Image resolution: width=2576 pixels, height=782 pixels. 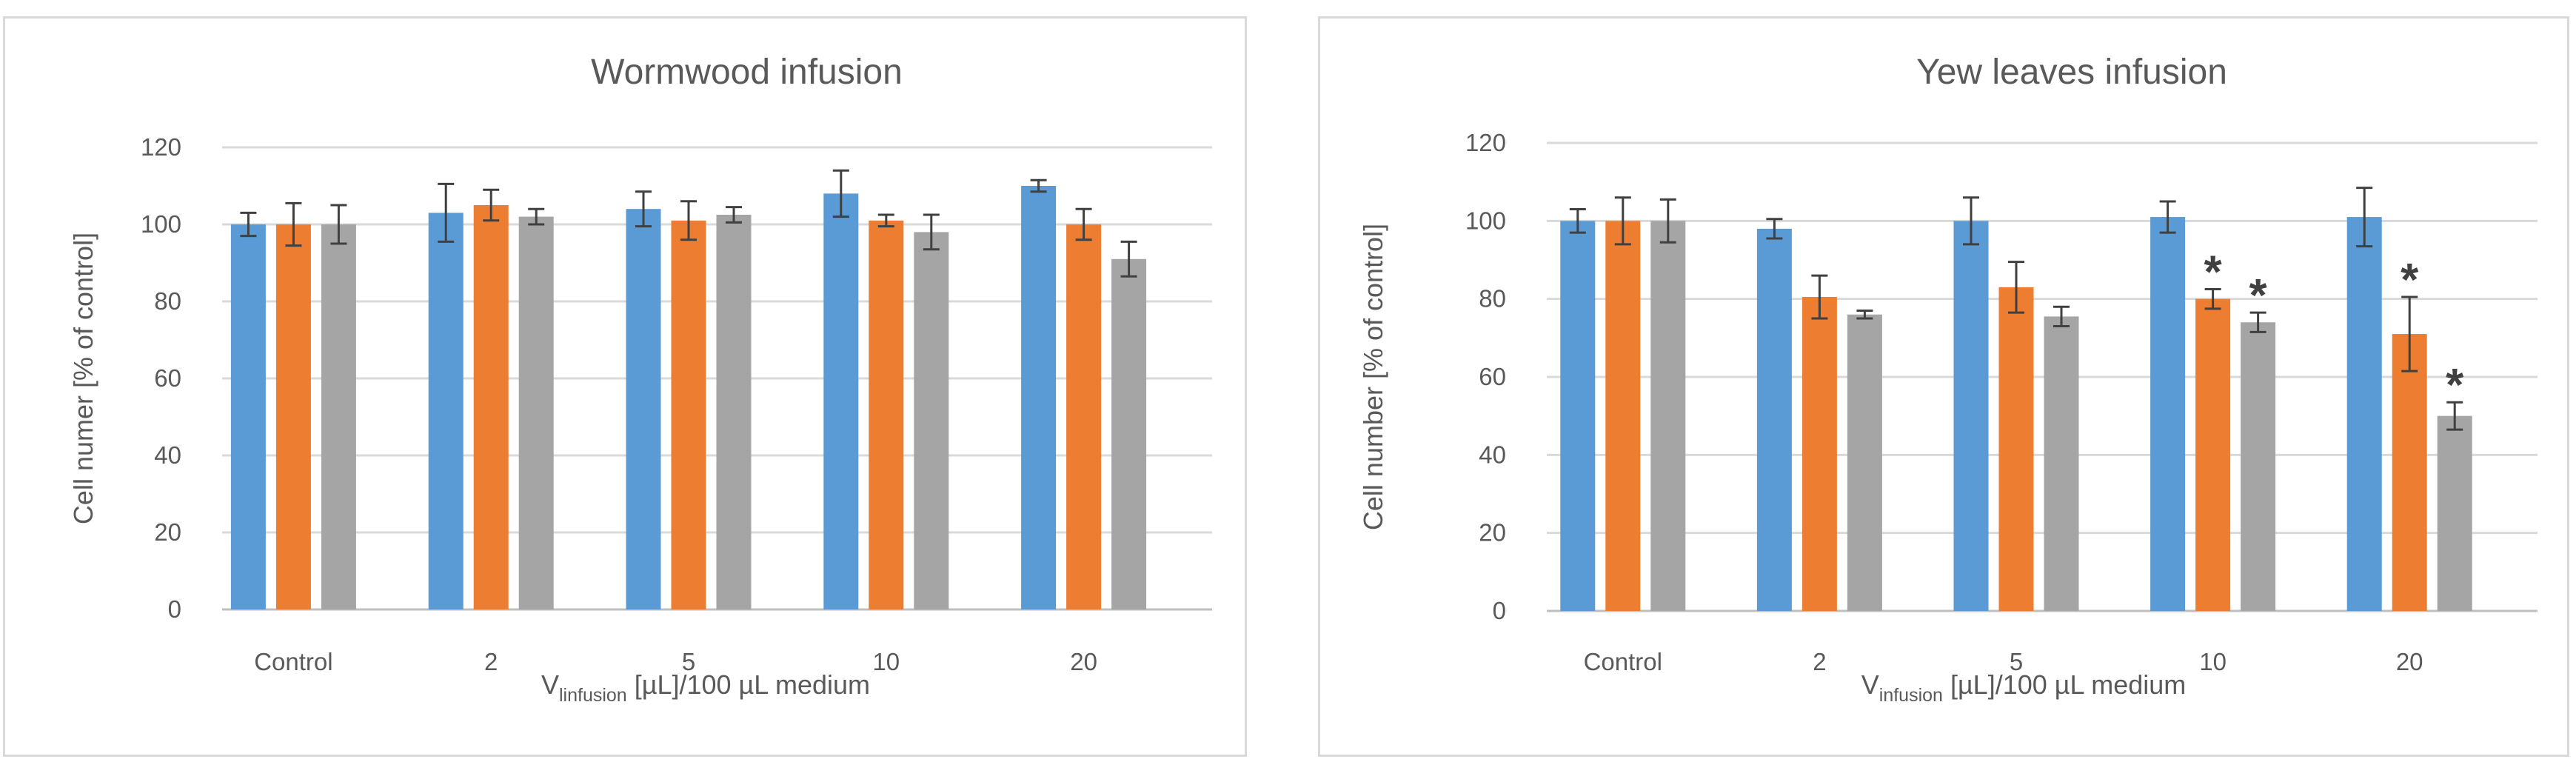 I want to click on x-axis-title: Vinfusion [µL]/100 µL medium, so click(x=2024, y=687).